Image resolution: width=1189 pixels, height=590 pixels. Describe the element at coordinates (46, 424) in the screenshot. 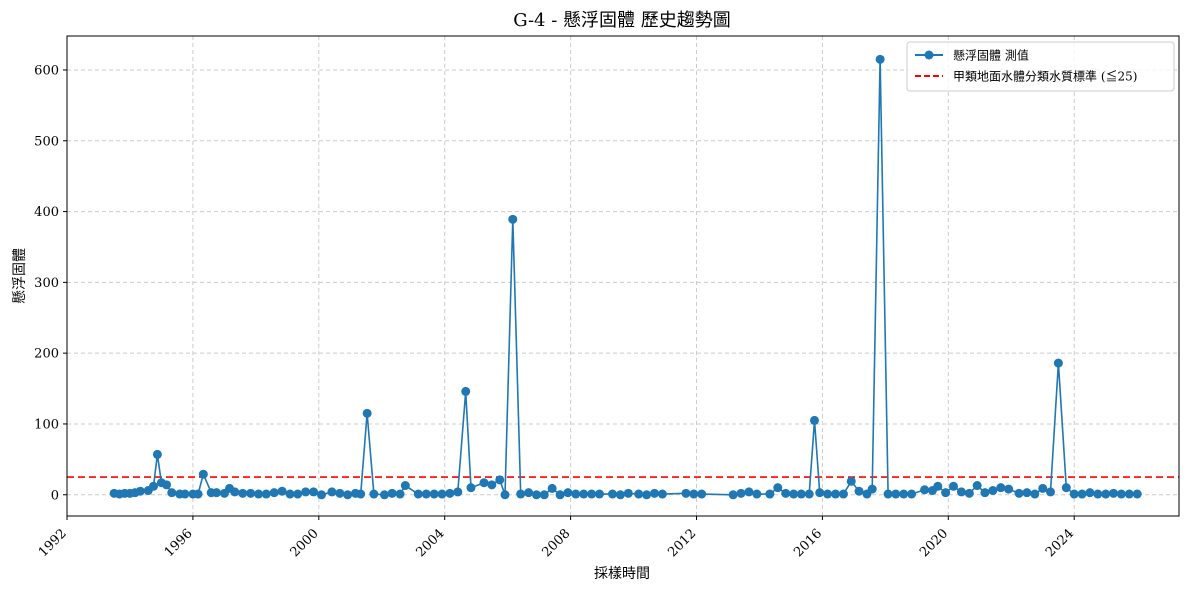

I see `y-tick-label: 100` at that location.